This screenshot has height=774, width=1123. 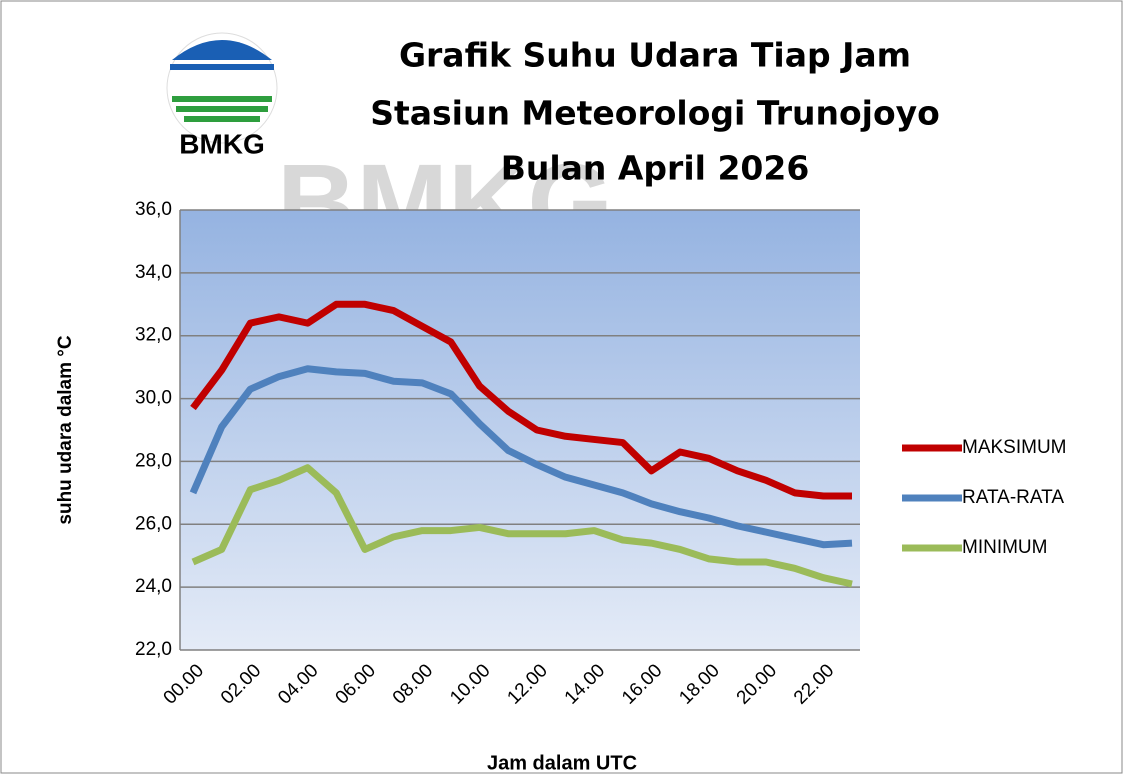 What do you see at coordinates (153, 523) in the screenshot?
I see `y-tick-label: 26,0` at bounding box center [153, 523].